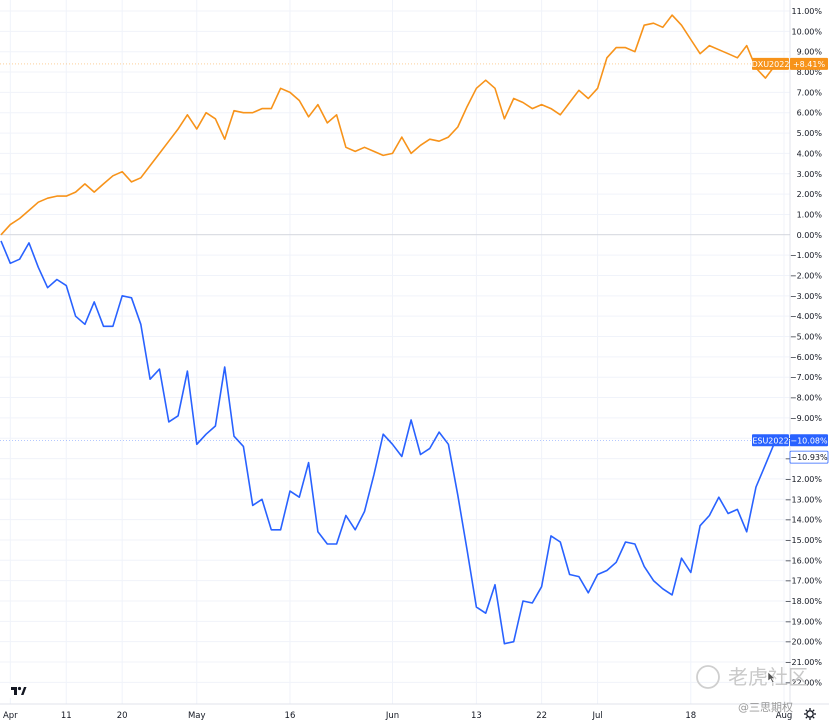  Describe the element at coordinates (806, 31) in the screenshot. I see `y-tick-label: 10.00%` at that location.